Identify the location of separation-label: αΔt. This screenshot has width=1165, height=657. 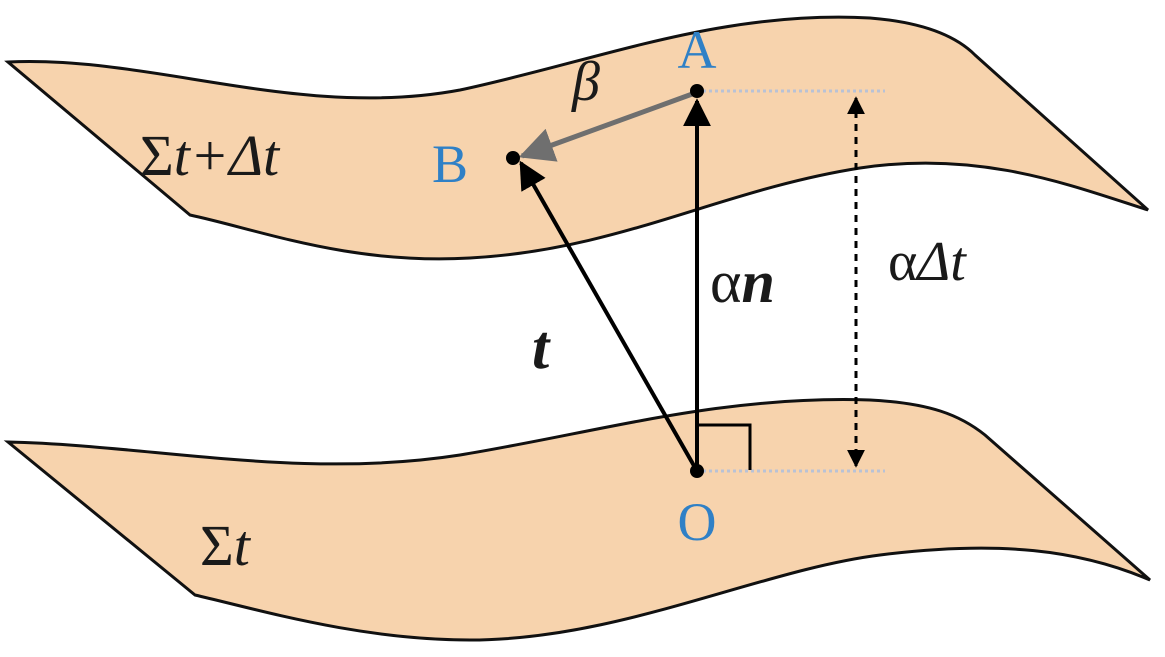
(927, 262).